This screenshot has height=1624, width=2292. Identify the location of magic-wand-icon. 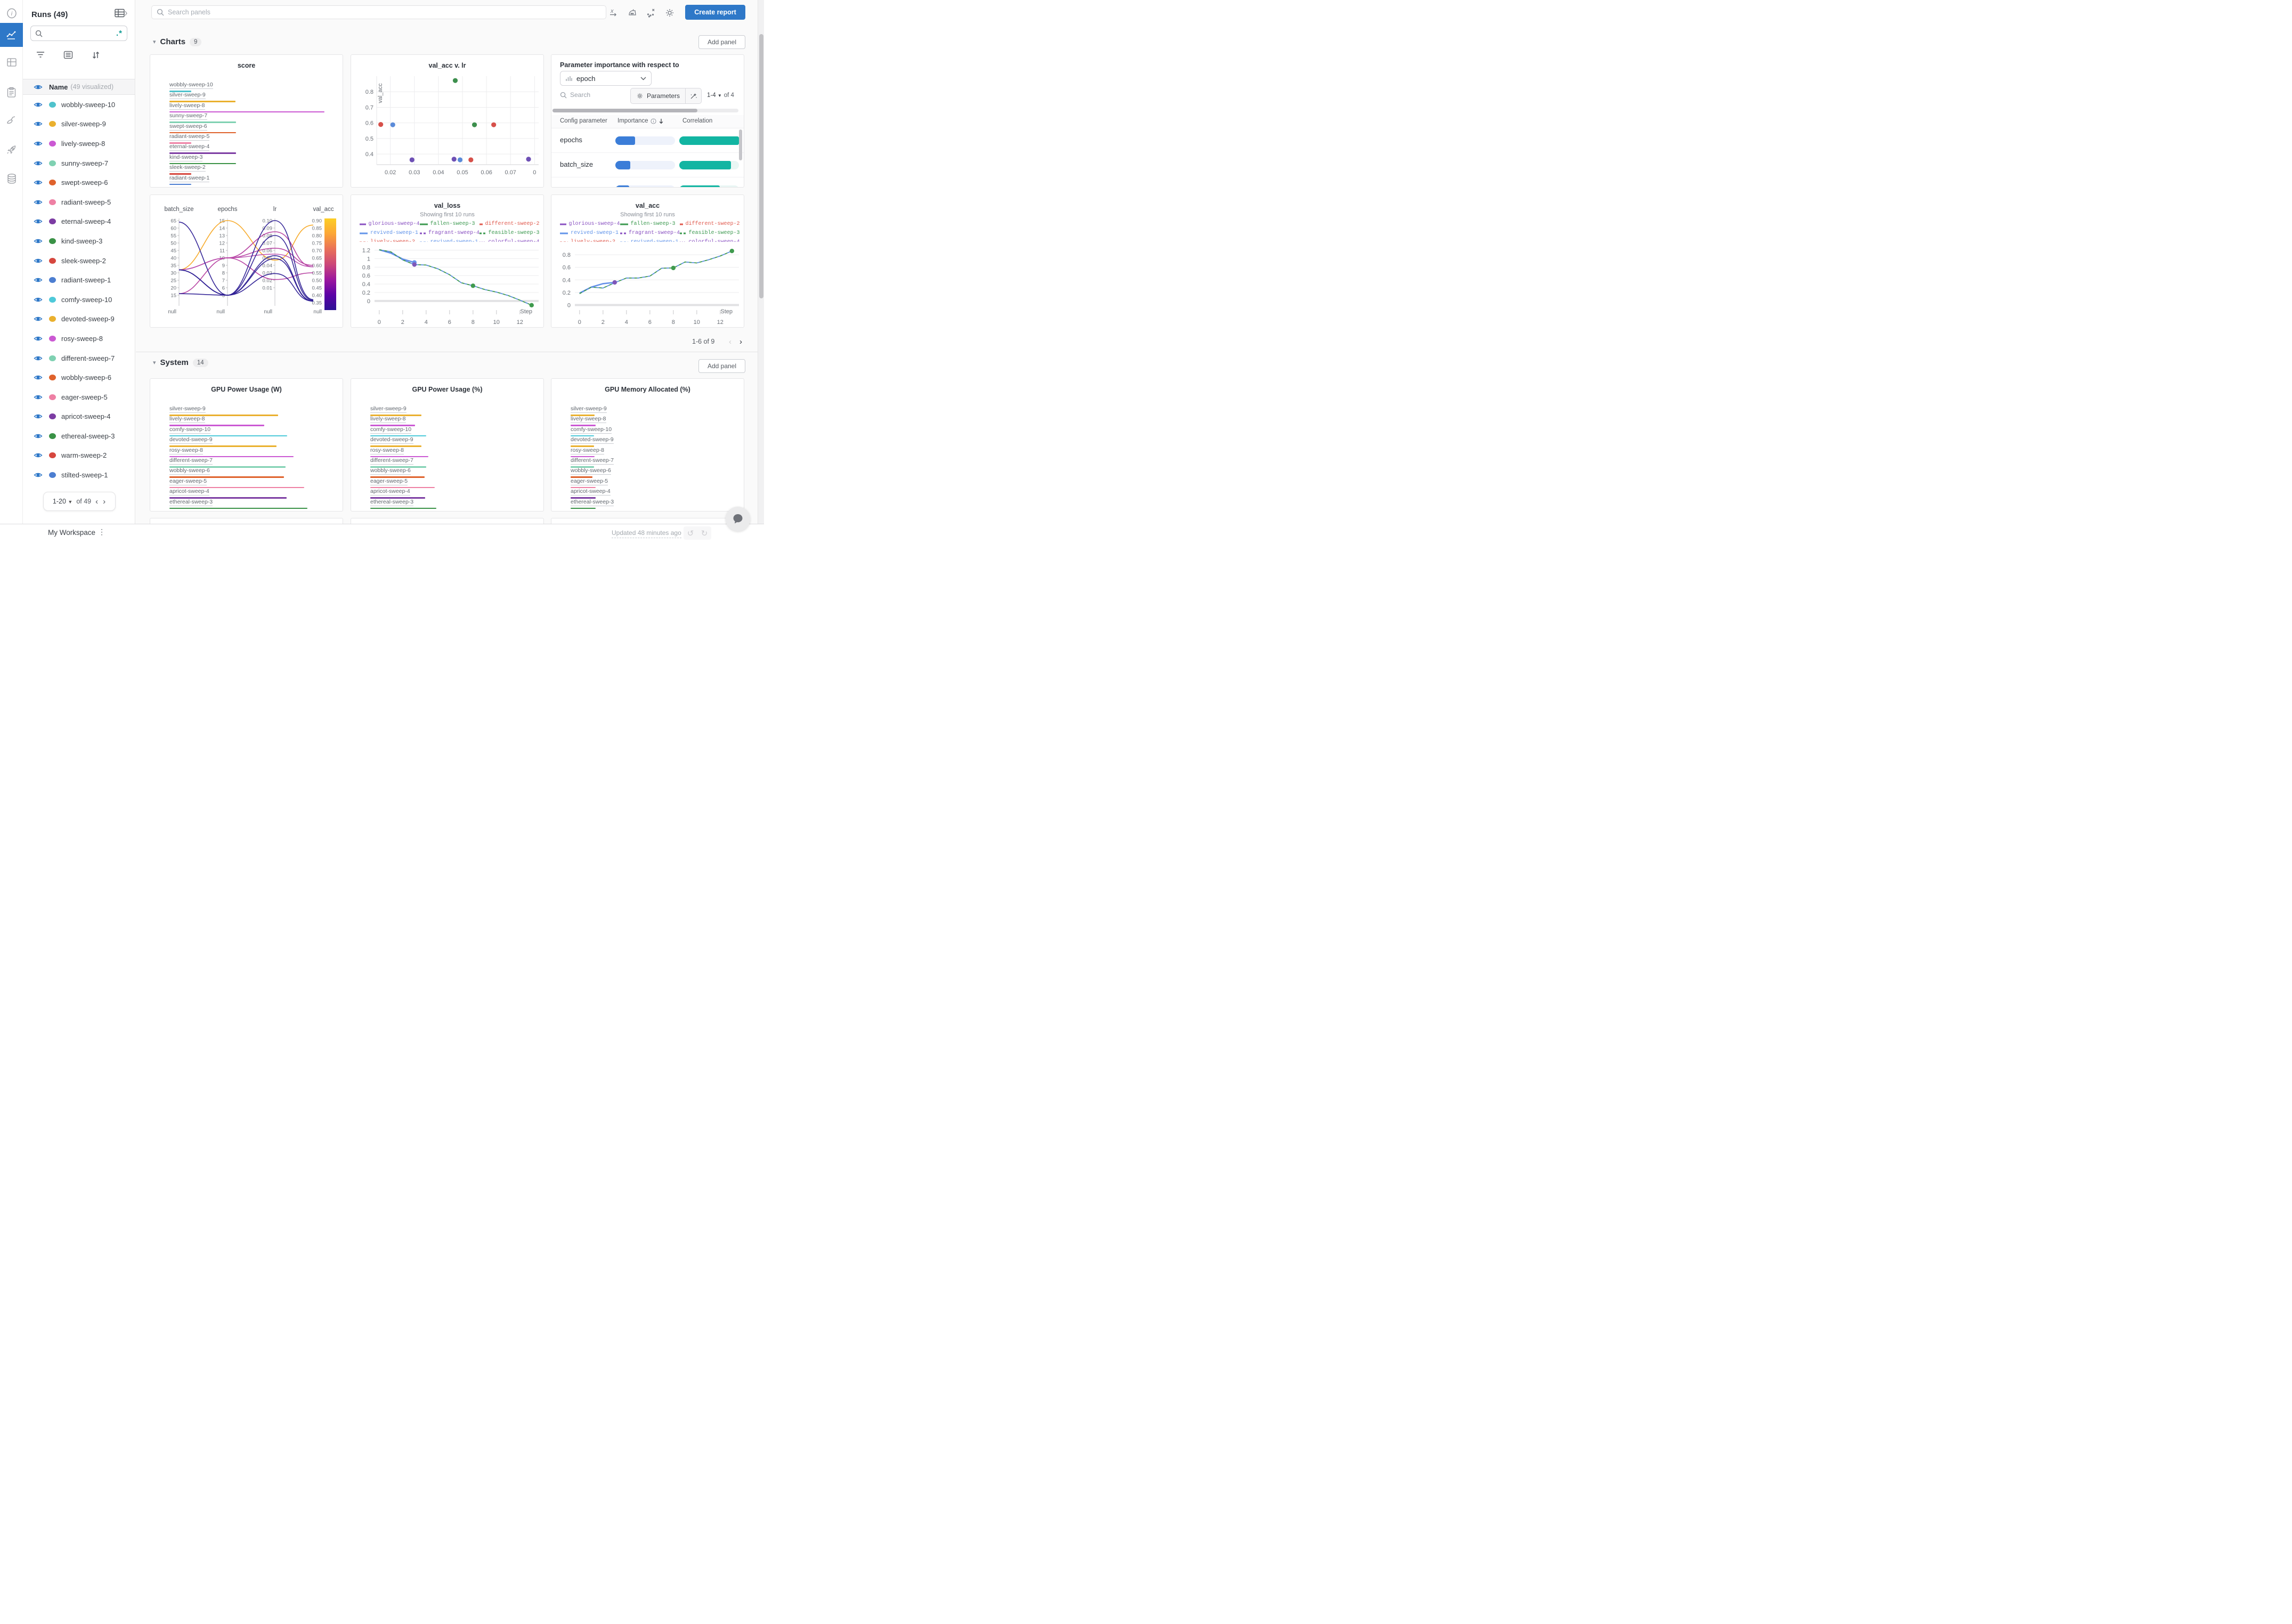
(693, 95).